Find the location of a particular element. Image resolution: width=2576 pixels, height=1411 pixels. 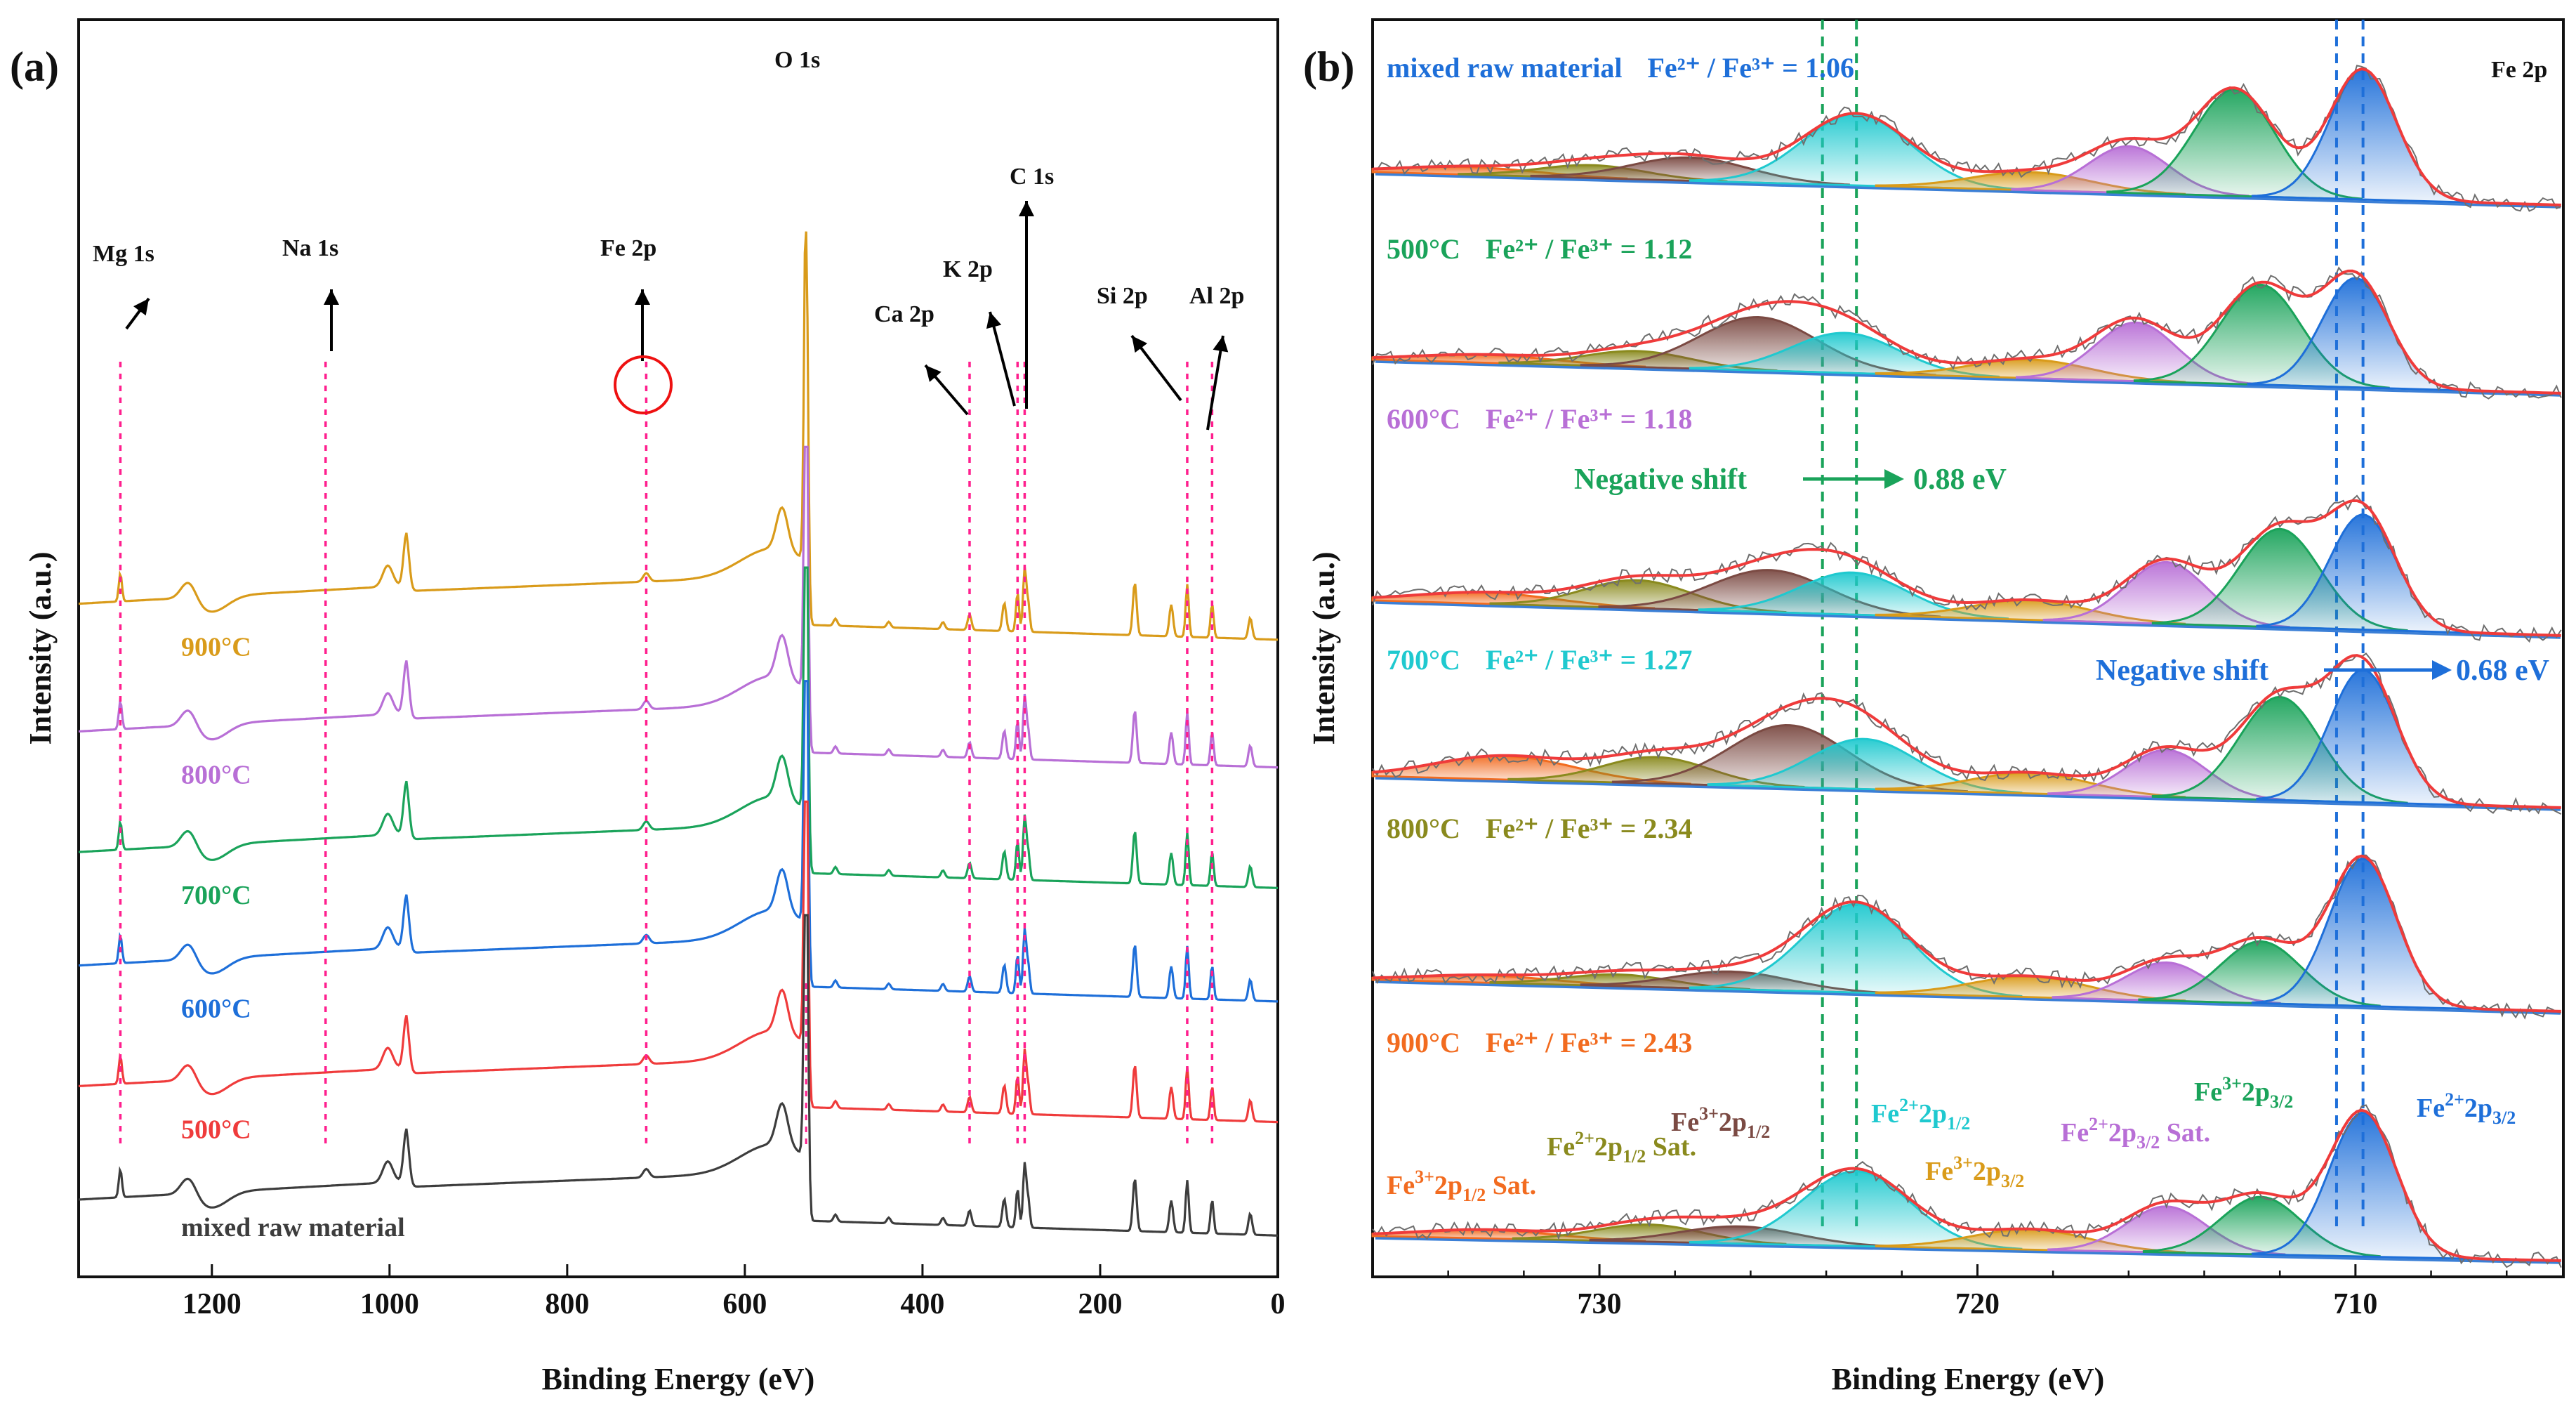

negative-shift-green-value: 0.88 eV is located at coordinates (1960, 480).